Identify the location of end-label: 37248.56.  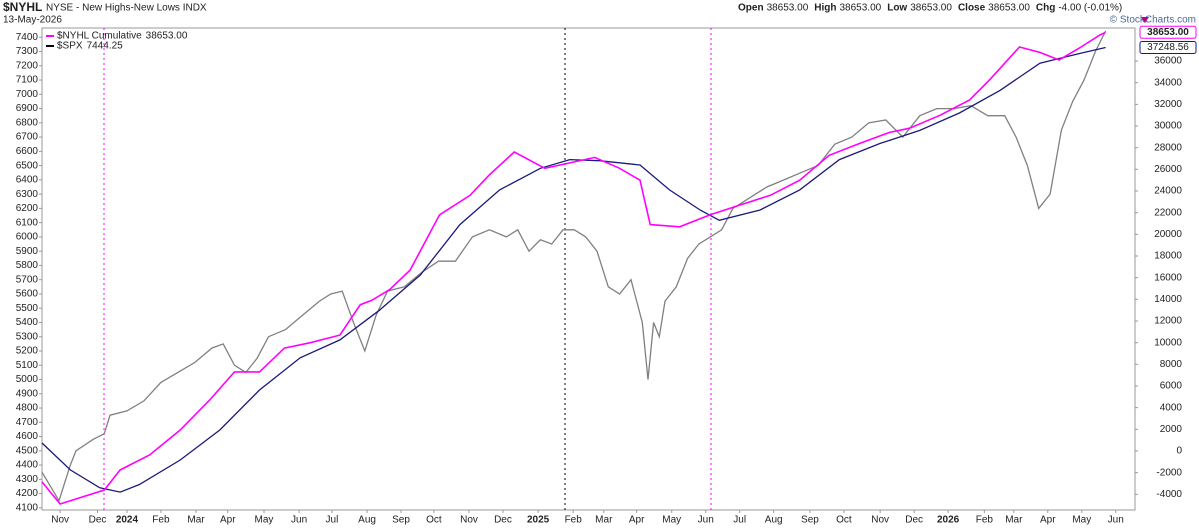
(1168, 47).